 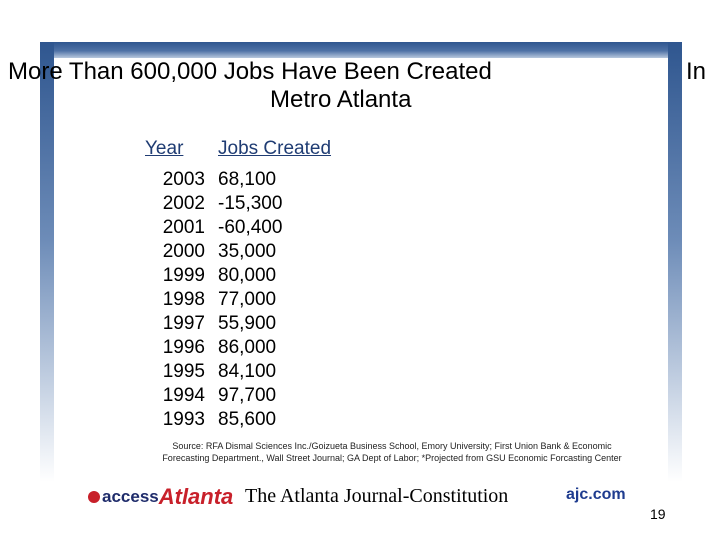 I want to click on jobs-cell: 77,000, so click(x=247, y=299).